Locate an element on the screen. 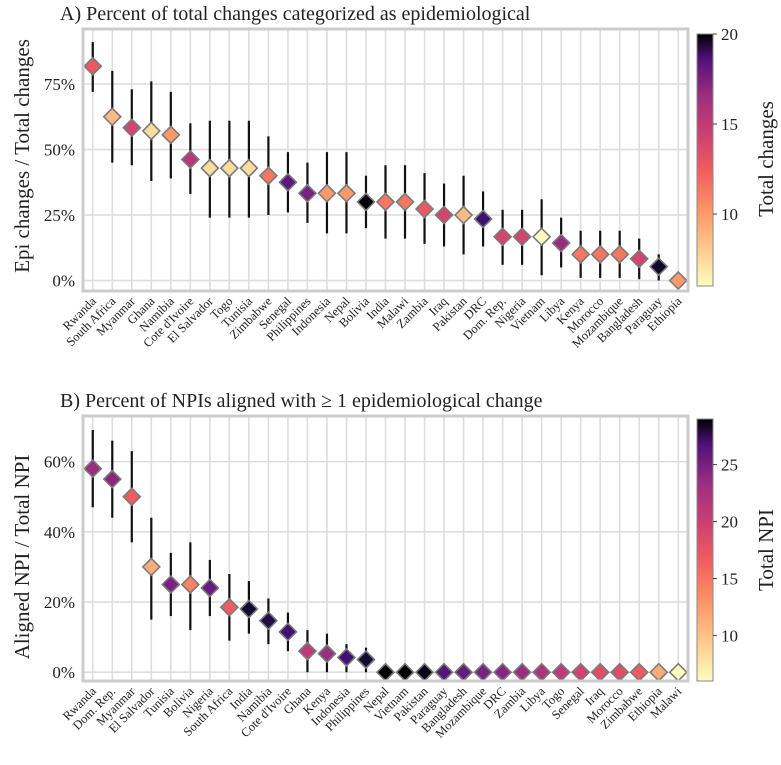 The width and height of the screenshot is (781, 765). panel-a-colorbar-tick-label-2: 20 is located at coordinates (729, 34).